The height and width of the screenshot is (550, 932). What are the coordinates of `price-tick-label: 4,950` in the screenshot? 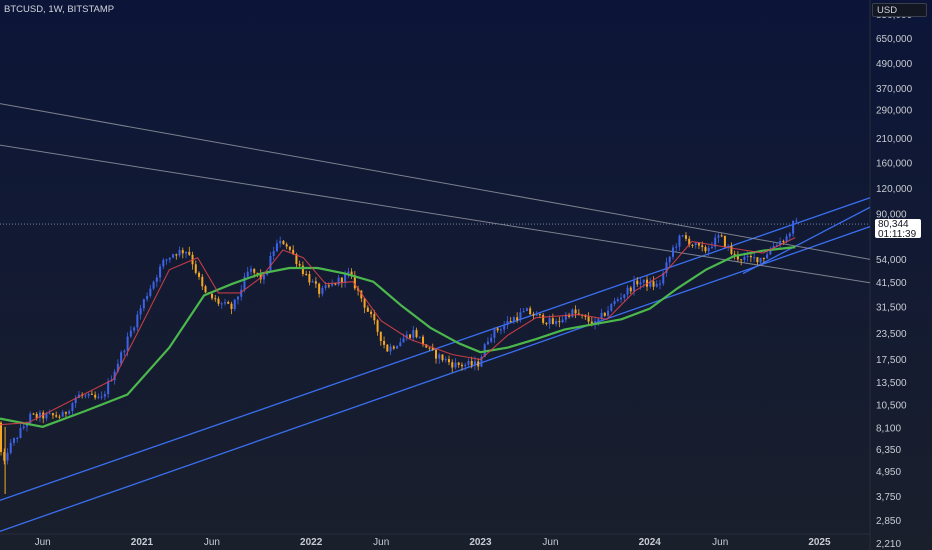 It's located at (888, 472).